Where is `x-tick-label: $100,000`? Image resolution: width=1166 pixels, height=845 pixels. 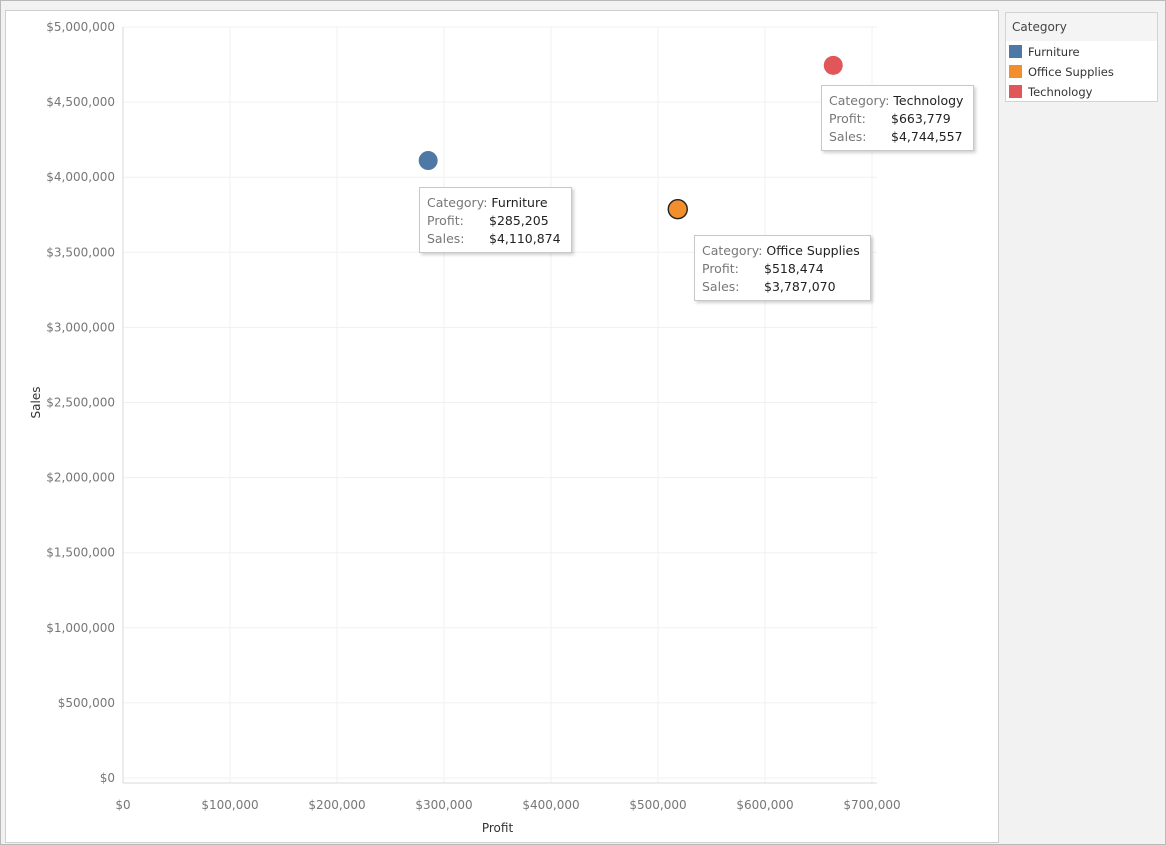
x-tick-label: $100,000 is located at coordinates (229, 805).